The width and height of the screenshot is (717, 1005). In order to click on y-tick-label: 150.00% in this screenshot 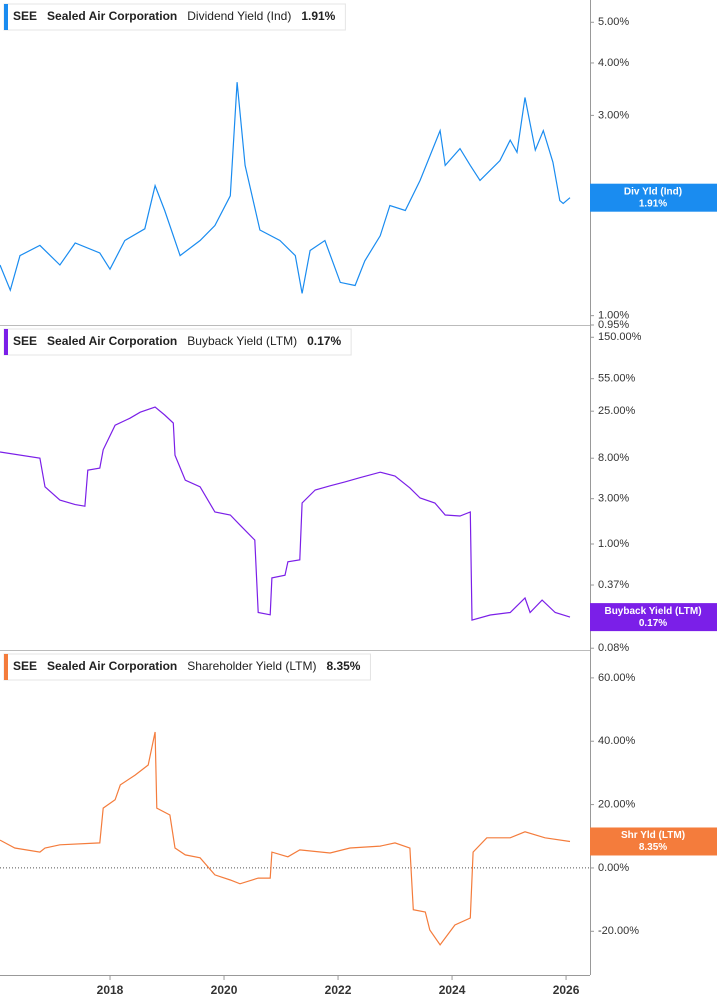, I will do `click(620, 337)`.